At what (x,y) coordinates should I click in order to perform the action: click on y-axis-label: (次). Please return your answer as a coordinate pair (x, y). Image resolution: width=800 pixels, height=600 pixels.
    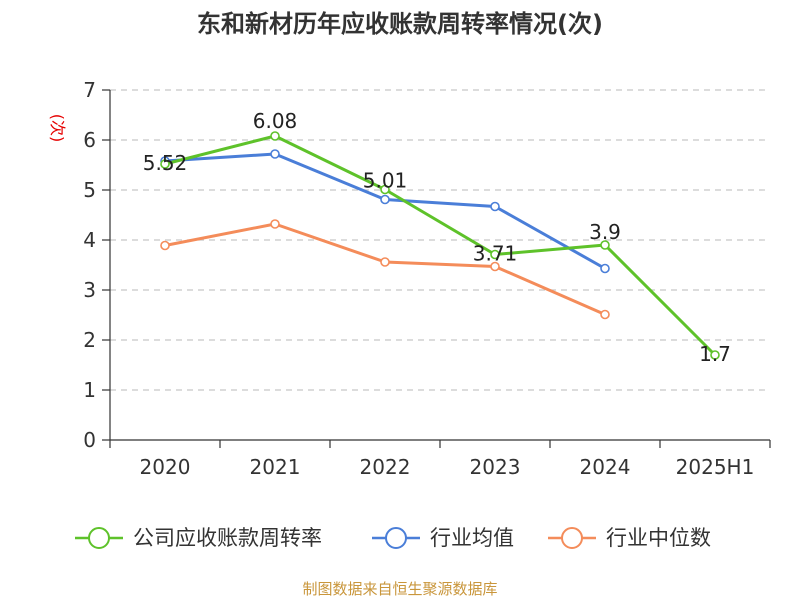
    Looking at the image, I should click on (57, 128).